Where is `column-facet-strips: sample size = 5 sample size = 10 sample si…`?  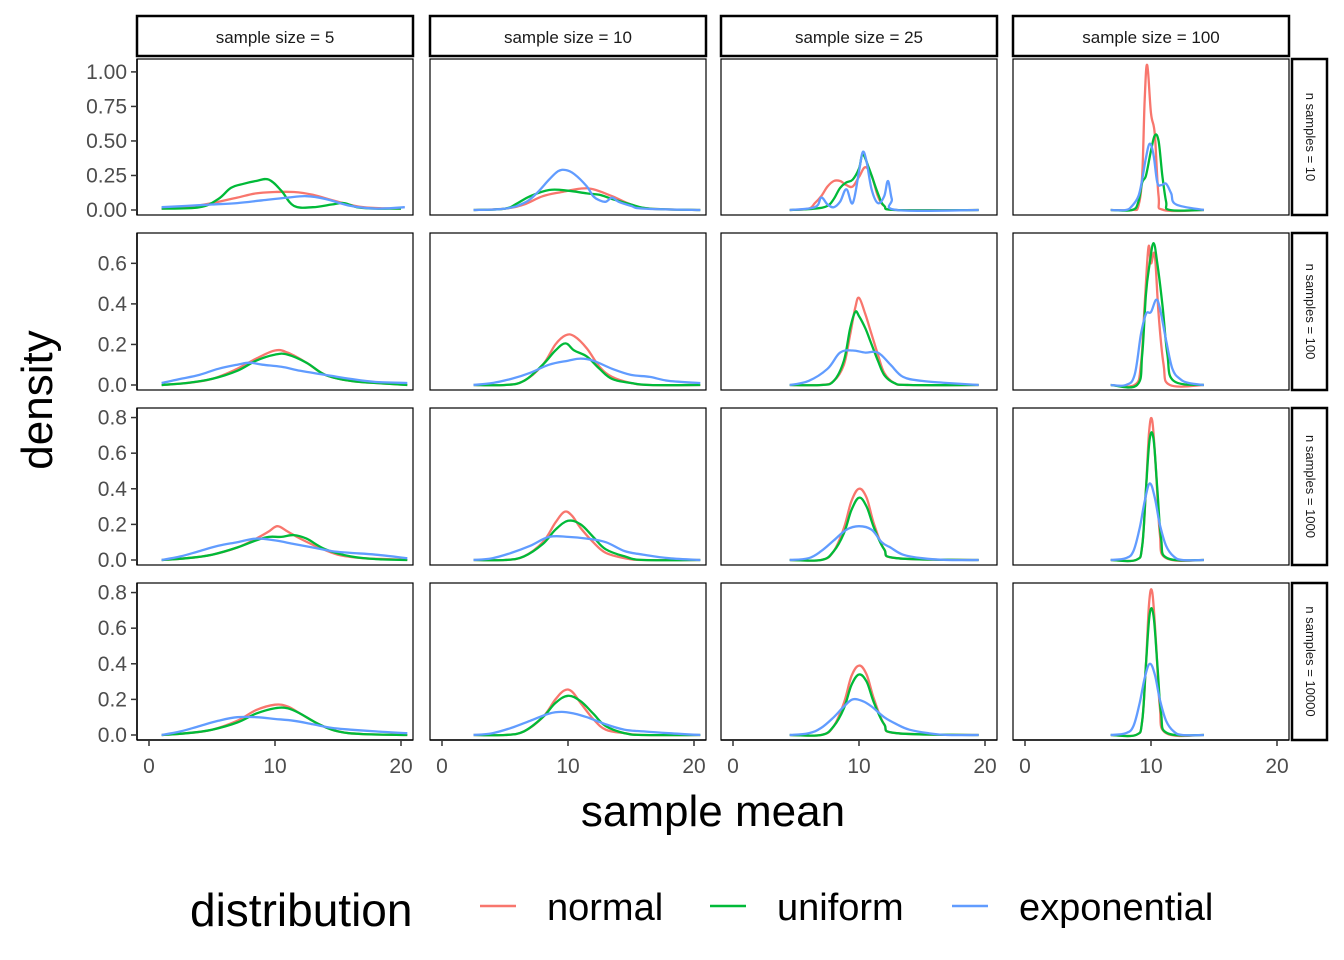 column-facet-strips: sample size = 5 sample size = 10 sample si… is located at coordinates (713, 36).